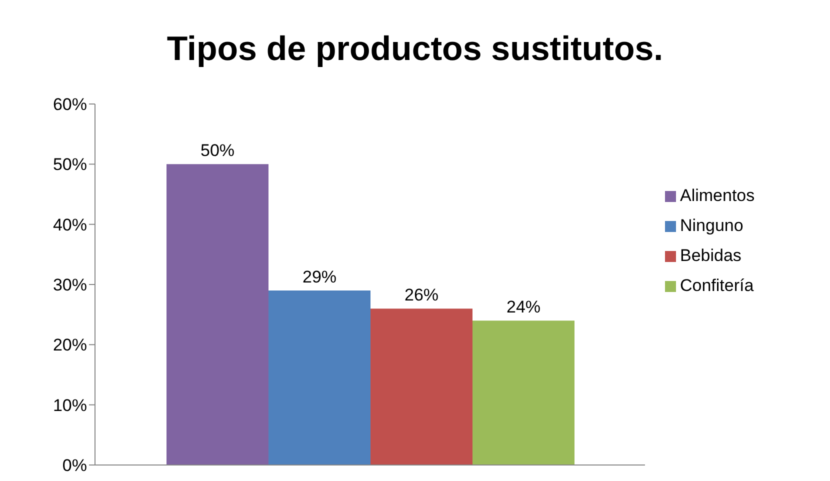  Describe the element at coordinates (523, 307) in the screenshot. I see `data-label: 24%` at that location.